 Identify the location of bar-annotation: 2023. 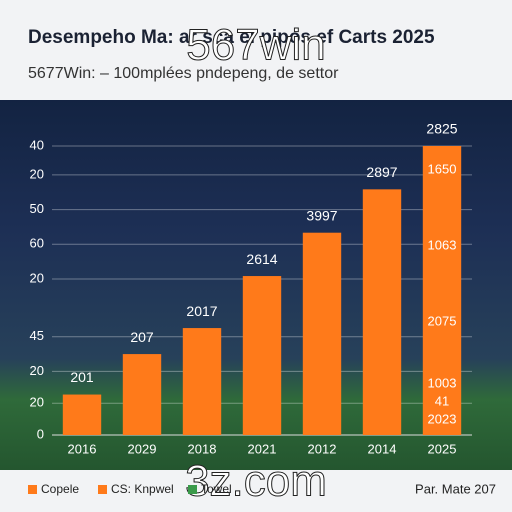
(442, 418).